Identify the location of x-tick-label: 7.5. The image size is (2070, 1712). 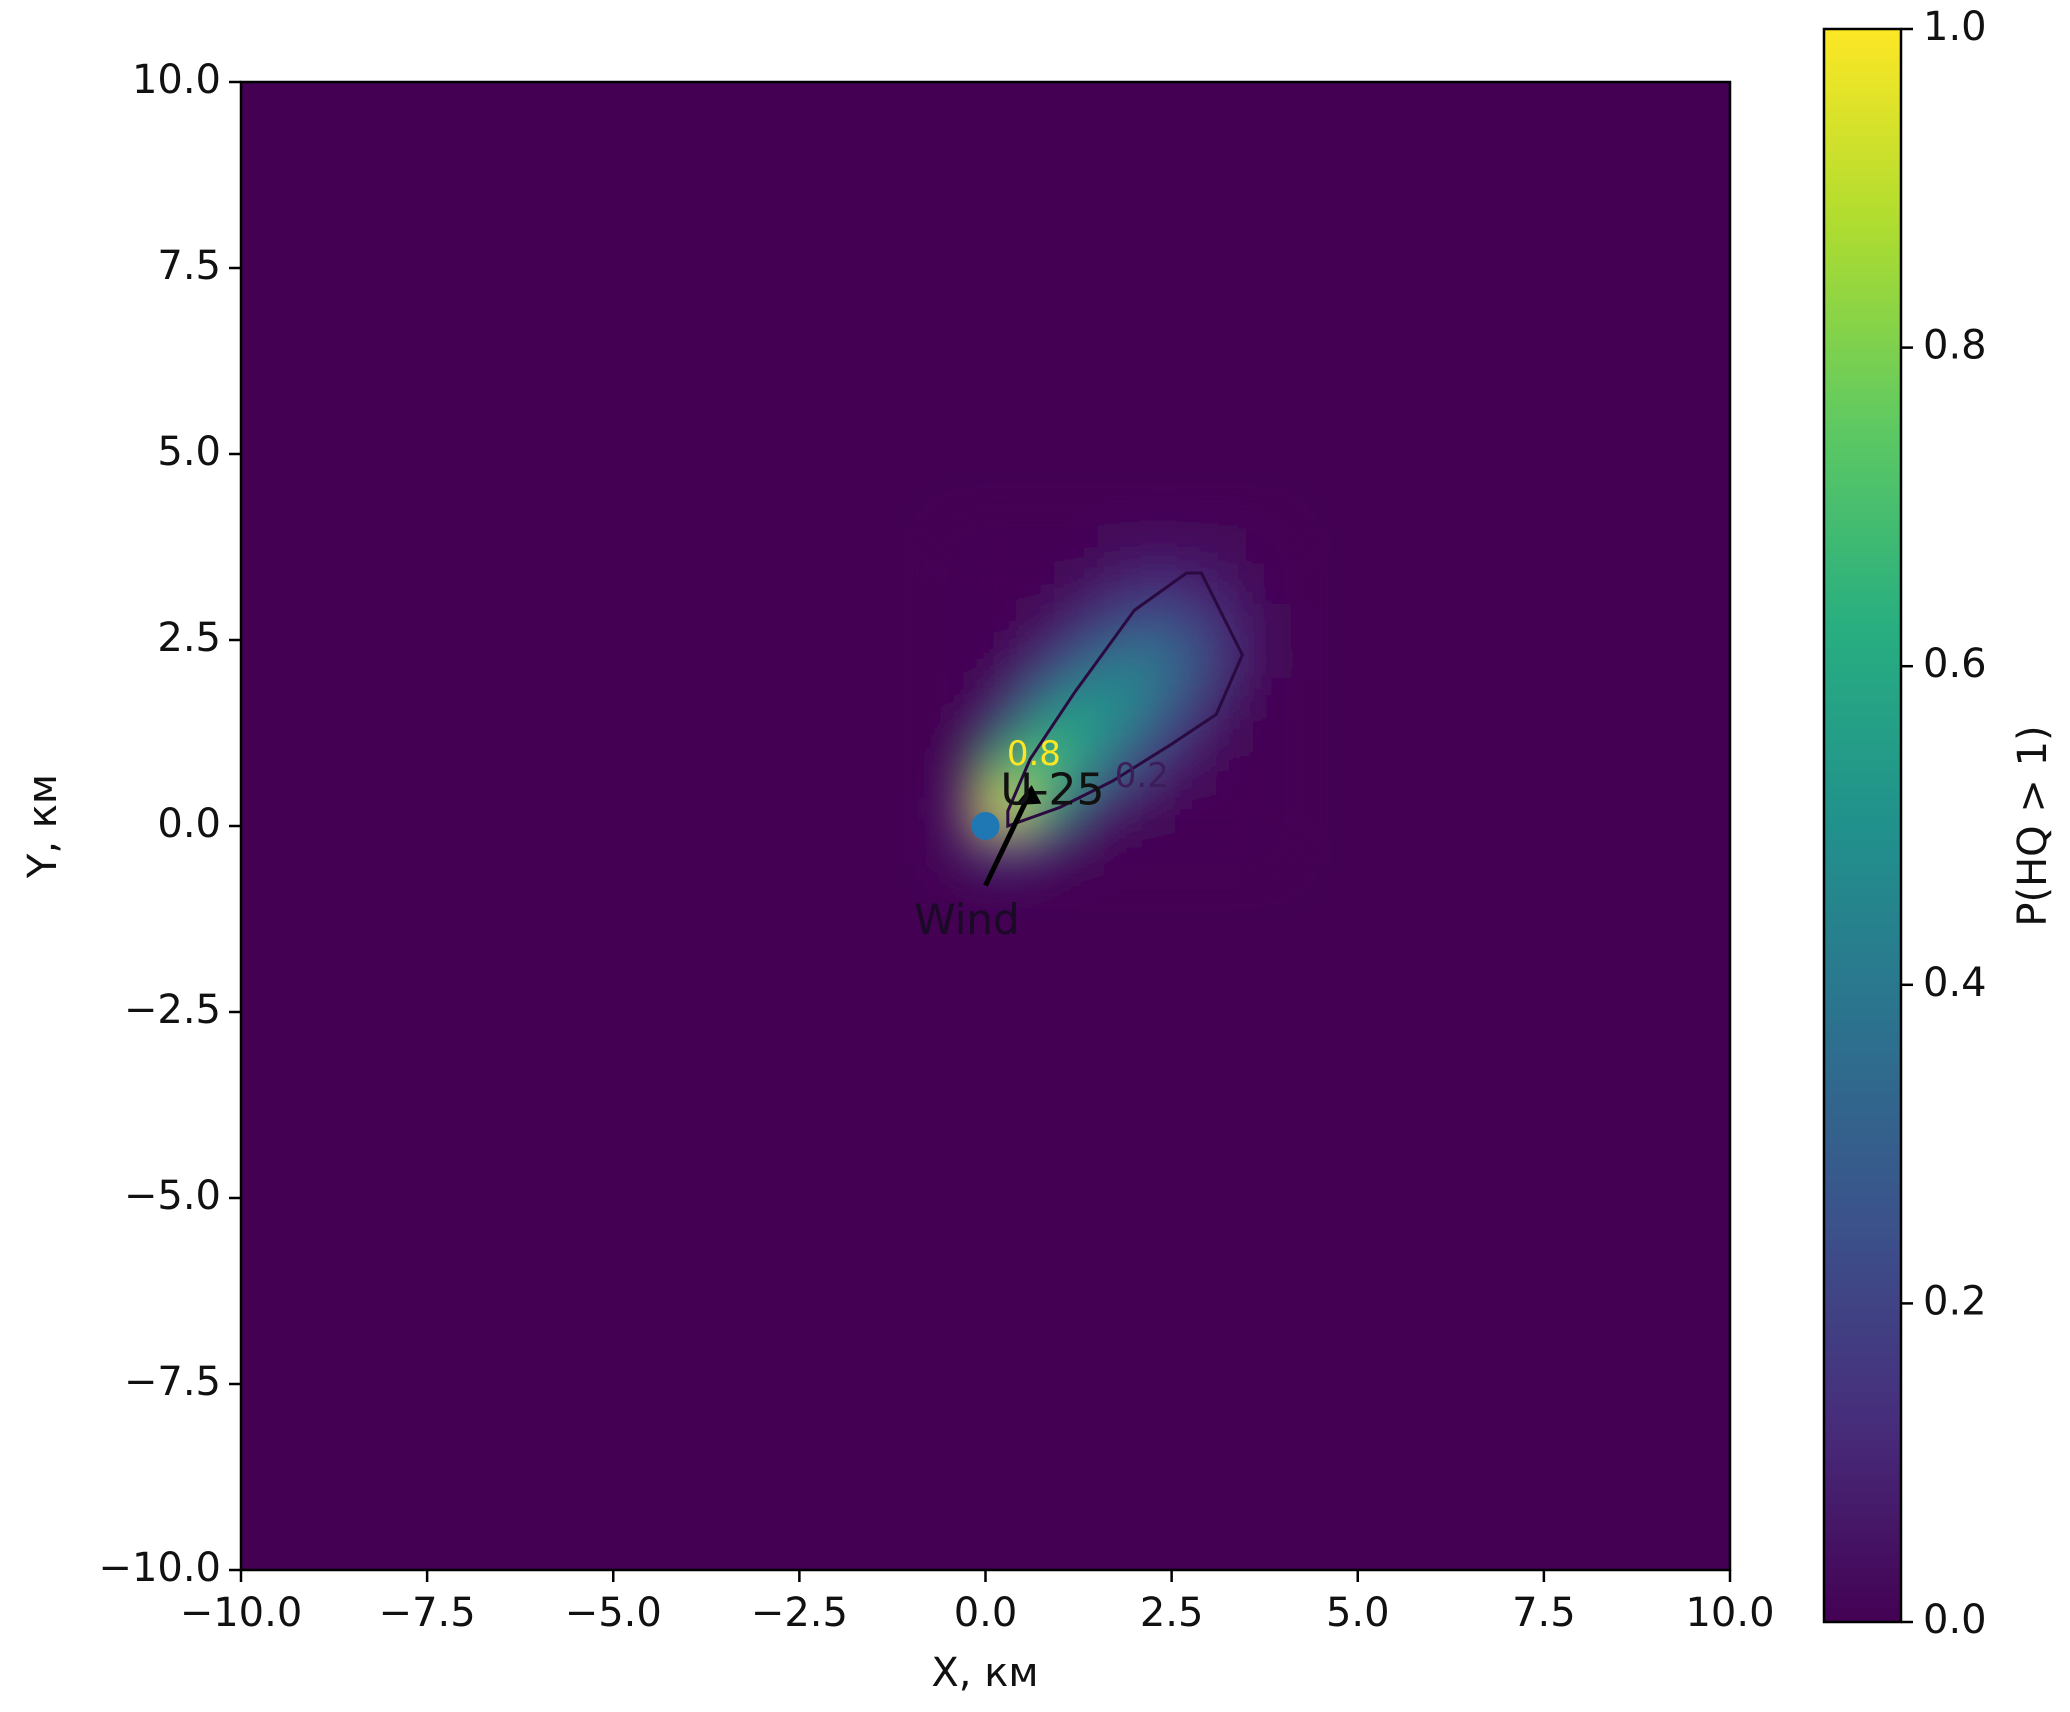
(1544, 1613).